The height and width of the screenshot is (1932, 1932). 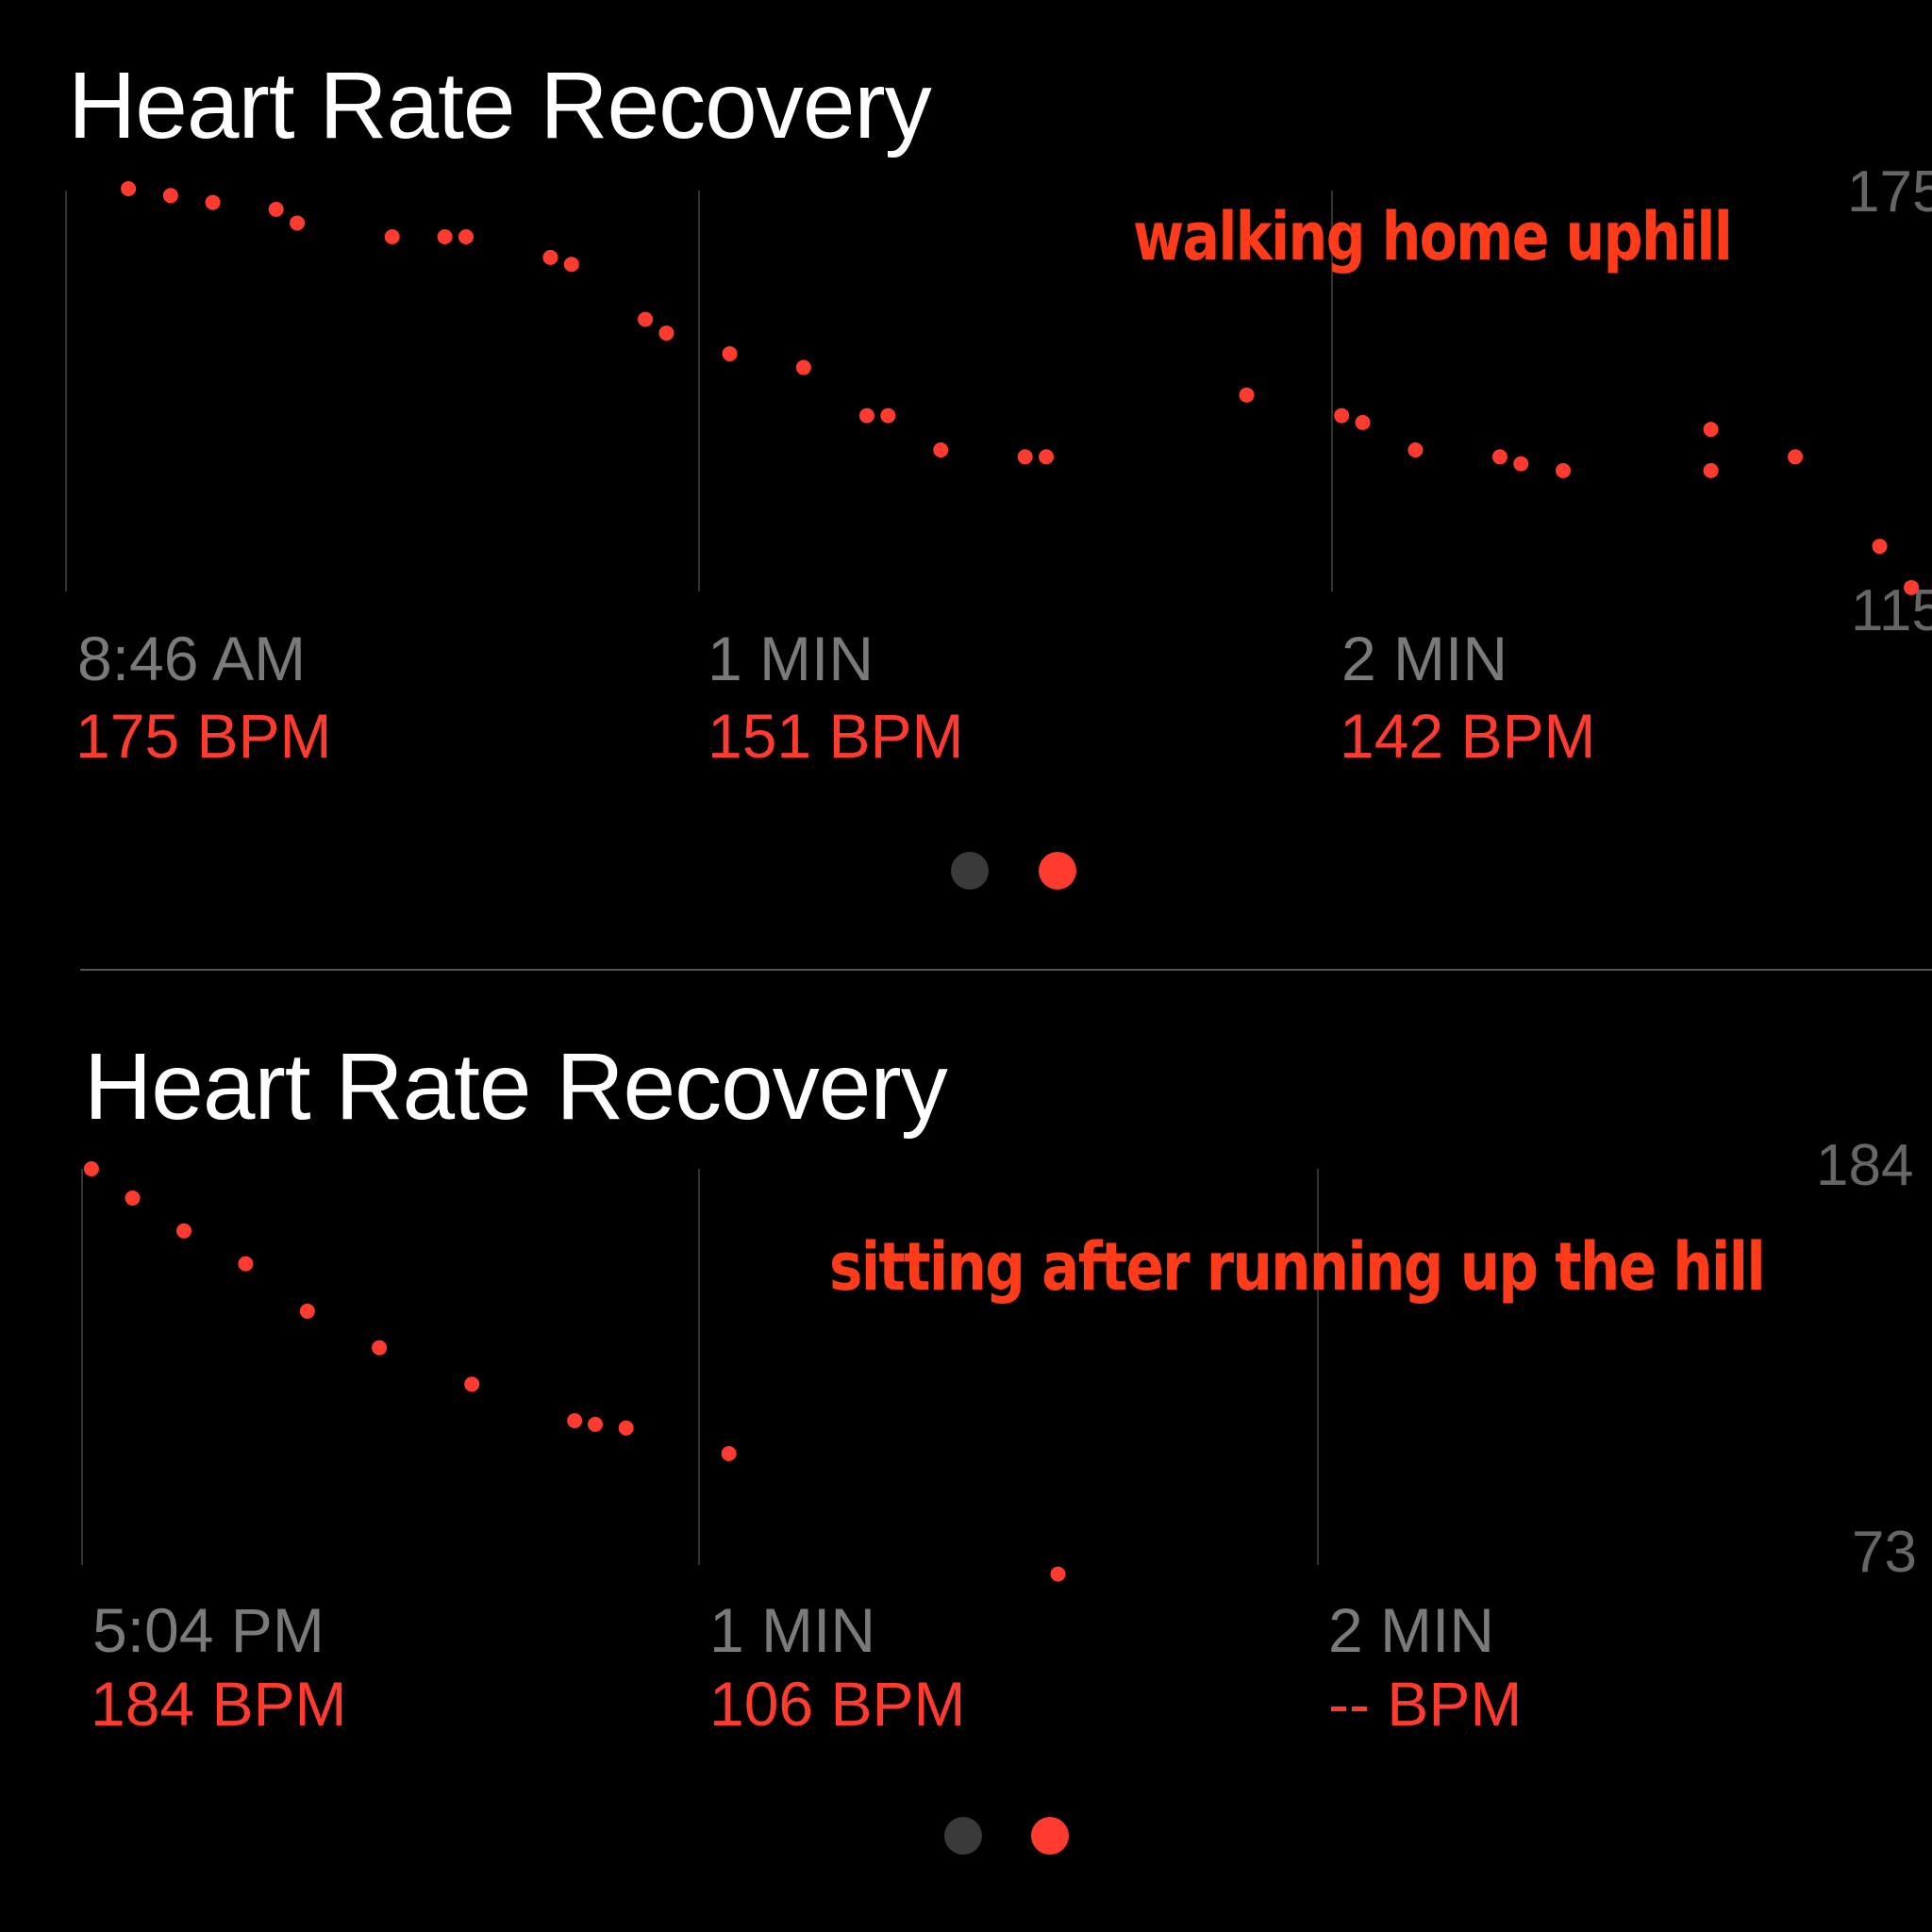 What do you see at coordinates (209, 1630) in the screenshot?
I see `panel2-time-start: 5:04 PM` at bounding box center [209, 1630].